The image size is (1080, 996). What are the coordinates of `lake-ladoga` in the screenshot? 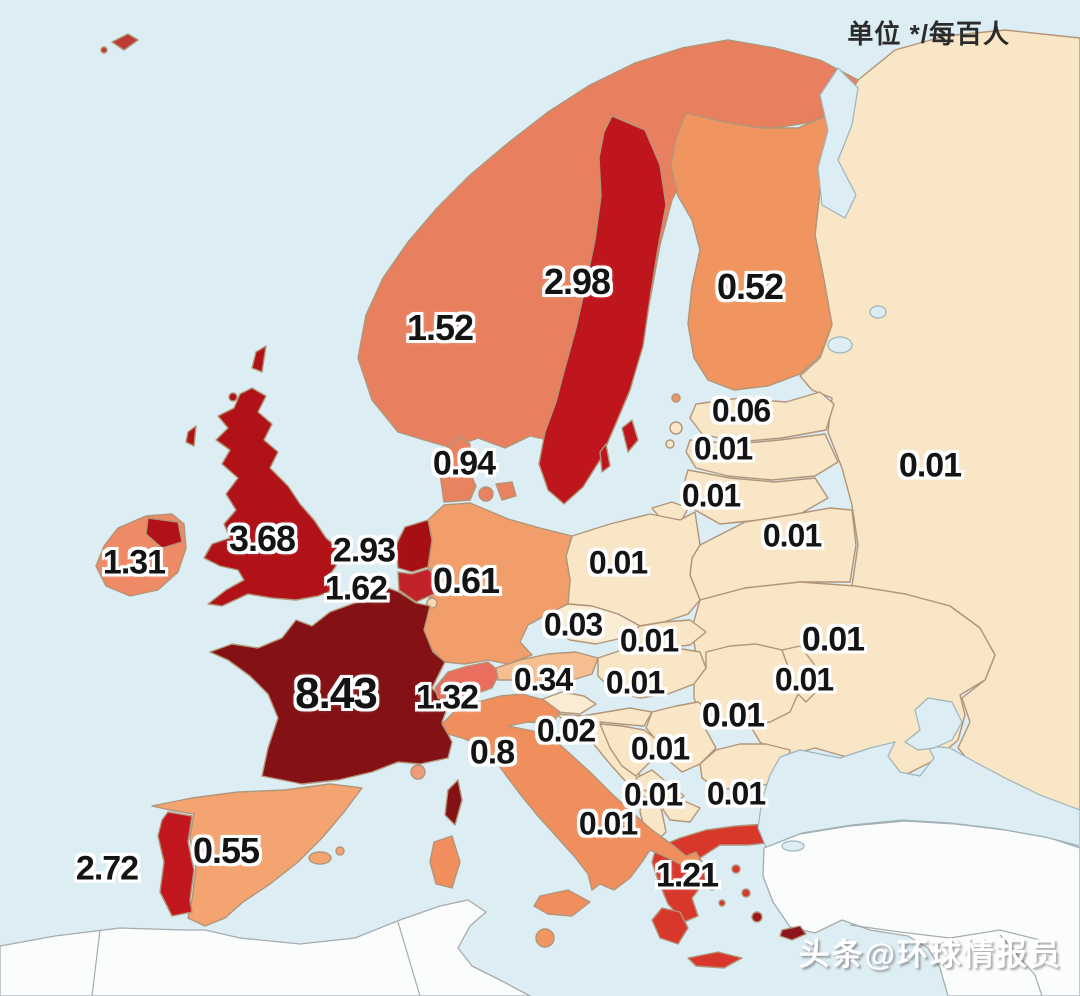 It's located at (840, 345).